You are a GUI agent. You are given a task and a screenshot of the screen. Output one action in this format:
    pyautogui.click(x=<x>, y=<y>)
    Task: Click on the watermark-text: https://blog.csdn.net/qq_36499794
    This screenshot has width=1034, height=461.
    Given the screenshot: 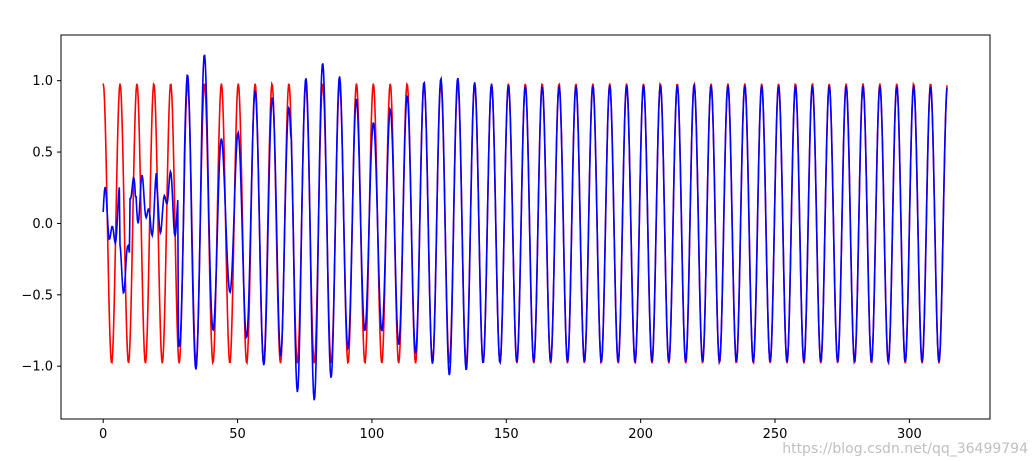 What is the action you would take?
    pyautogui.click(x=905, y=449)
    